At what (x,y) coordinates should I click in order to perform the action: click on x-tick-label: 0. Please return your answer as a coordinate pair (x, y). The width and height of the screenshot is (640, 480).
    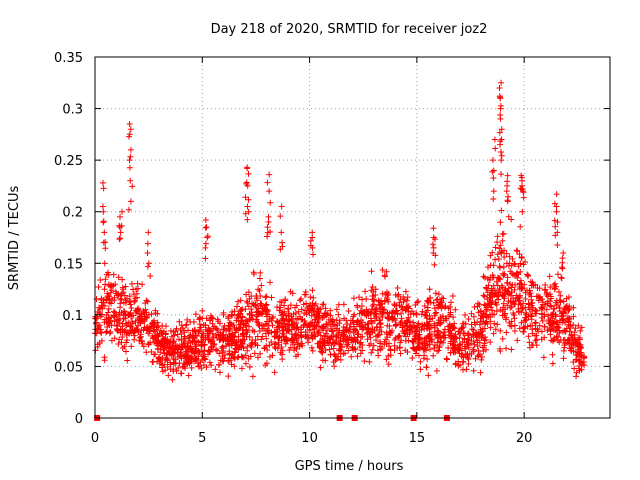
    Looking at the image, I should click on (95, 438).